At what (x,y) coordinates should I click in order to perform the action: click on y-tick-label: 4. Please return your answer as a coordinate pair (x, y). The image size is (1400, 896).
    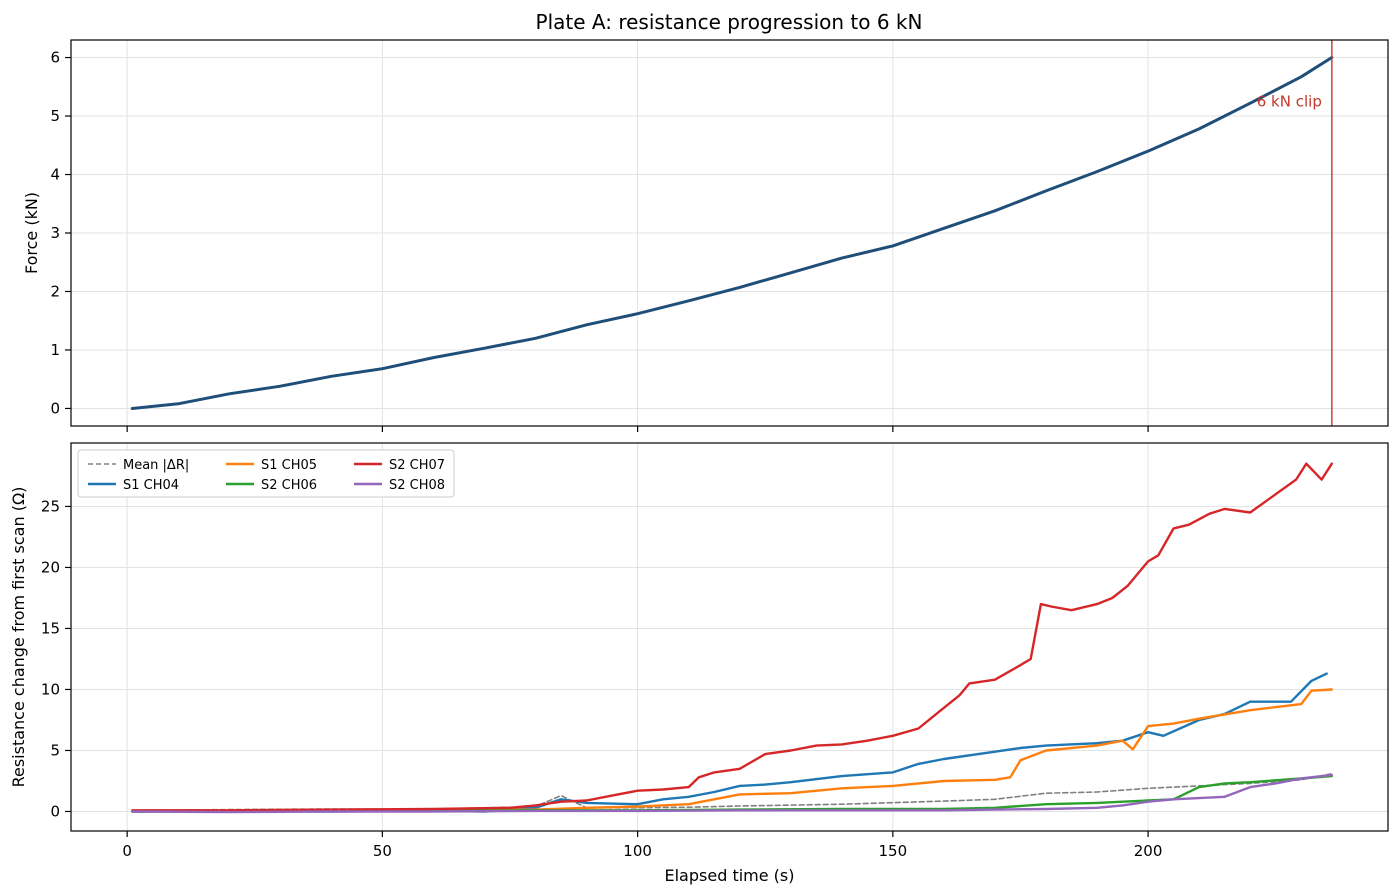
    Looking at the image, I should click on (55, 175).